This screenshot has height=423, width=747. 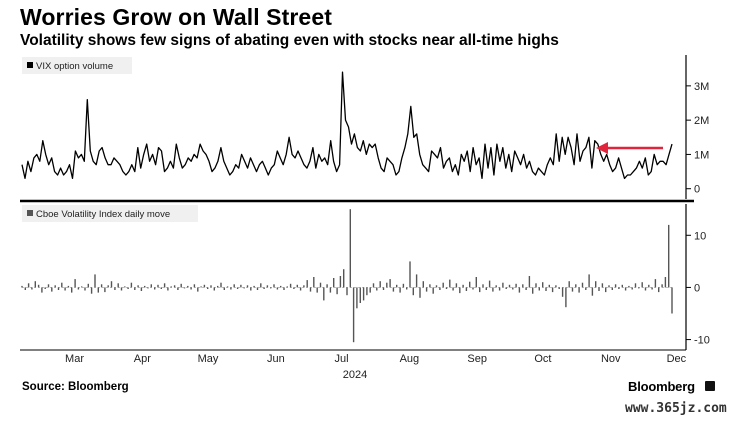 I want to click on bloomberg-terminal-icon, so click(x=710, y=386).